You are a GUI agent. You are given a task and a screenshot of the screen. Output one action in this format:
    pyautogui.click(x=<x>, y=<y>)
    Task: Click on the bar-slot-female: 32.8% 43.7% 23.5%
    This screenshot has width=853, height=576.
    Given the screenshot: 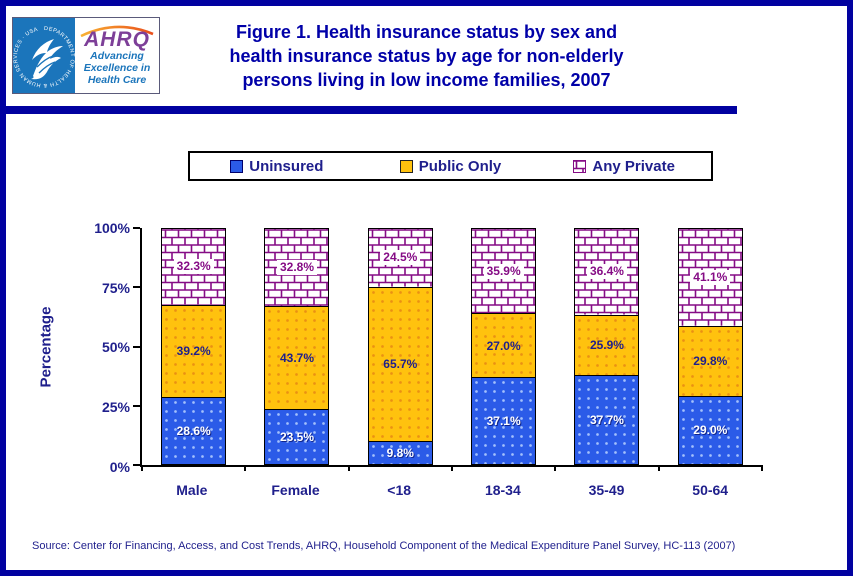 What is the action you would take?
    pyautogui.click(x=296, y=346)
    